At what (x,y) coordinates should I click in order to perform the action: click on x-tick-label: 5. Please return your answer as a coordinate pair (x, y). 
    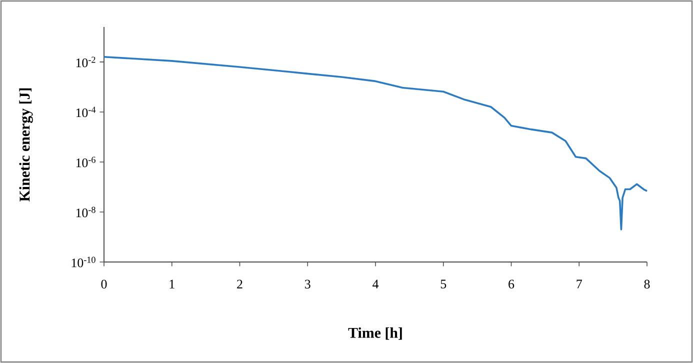
    Looking at the image, I should click on (443, 284).